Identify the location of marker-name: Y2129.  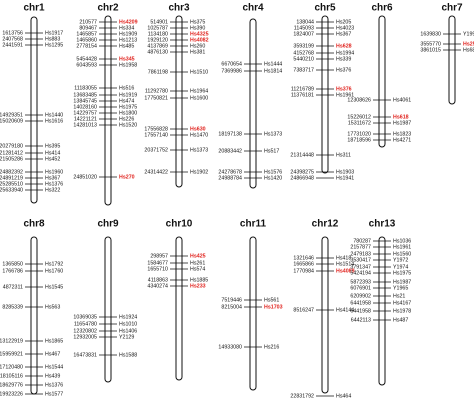
(126, 337).